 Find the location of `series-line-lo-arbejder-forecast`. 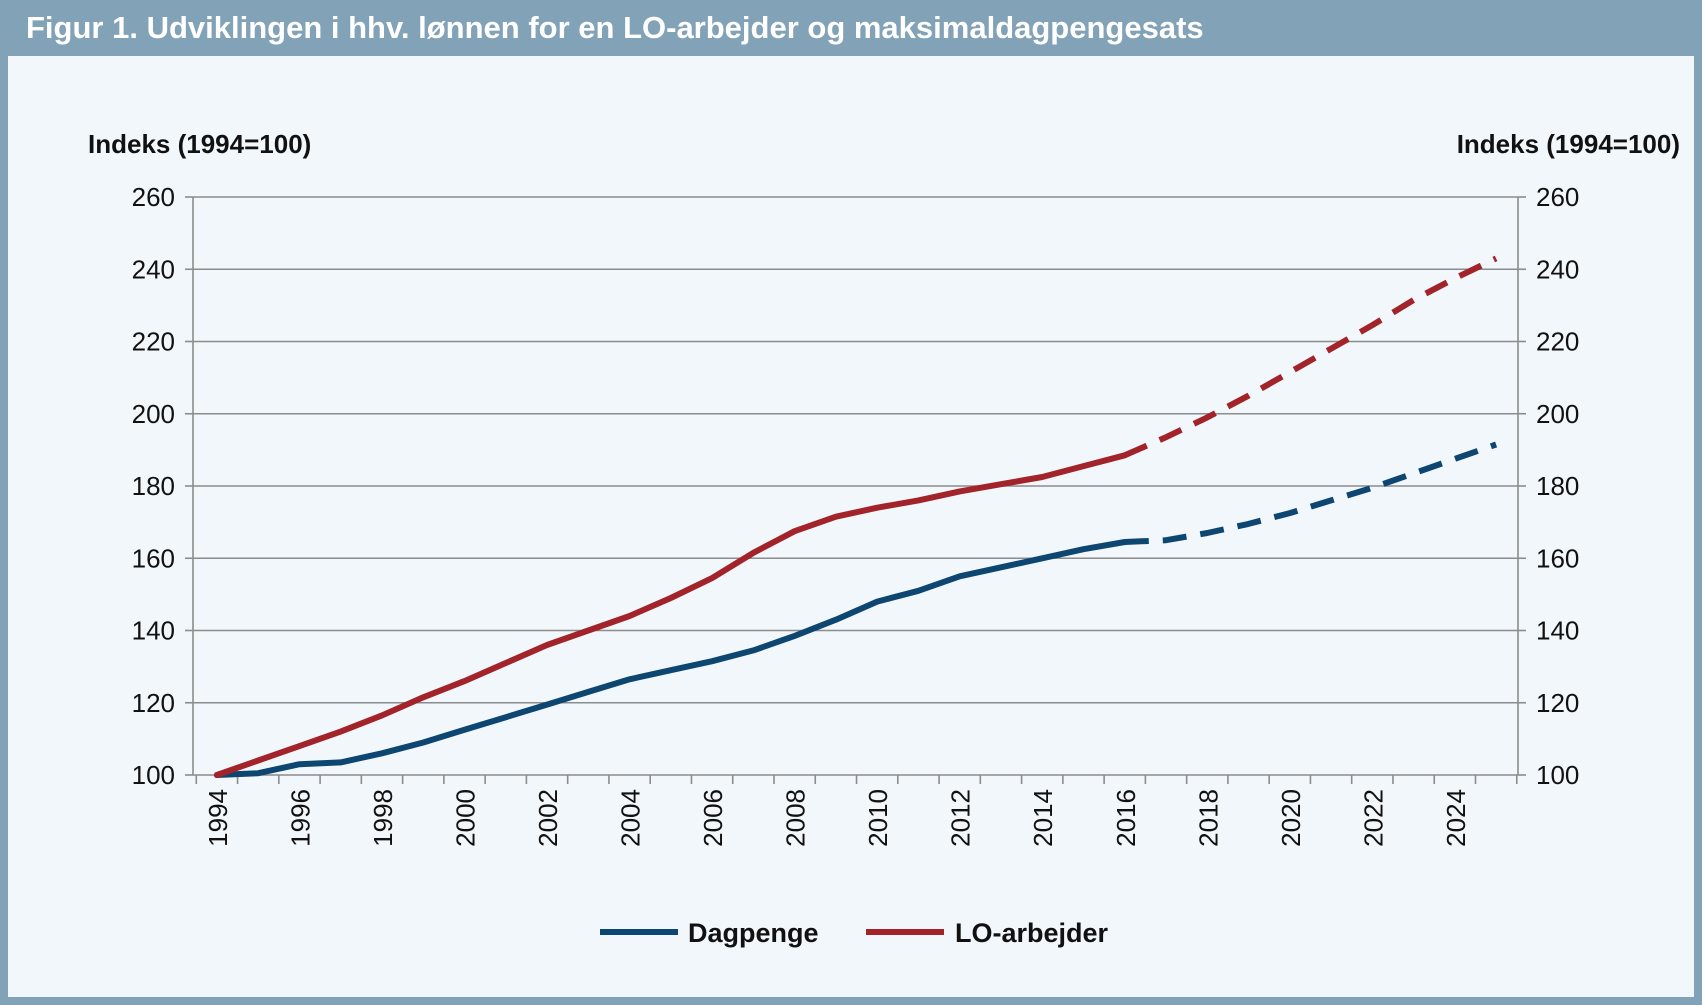

series-line-lo-arbejder-forecast is located at coordinates (1310, 357).